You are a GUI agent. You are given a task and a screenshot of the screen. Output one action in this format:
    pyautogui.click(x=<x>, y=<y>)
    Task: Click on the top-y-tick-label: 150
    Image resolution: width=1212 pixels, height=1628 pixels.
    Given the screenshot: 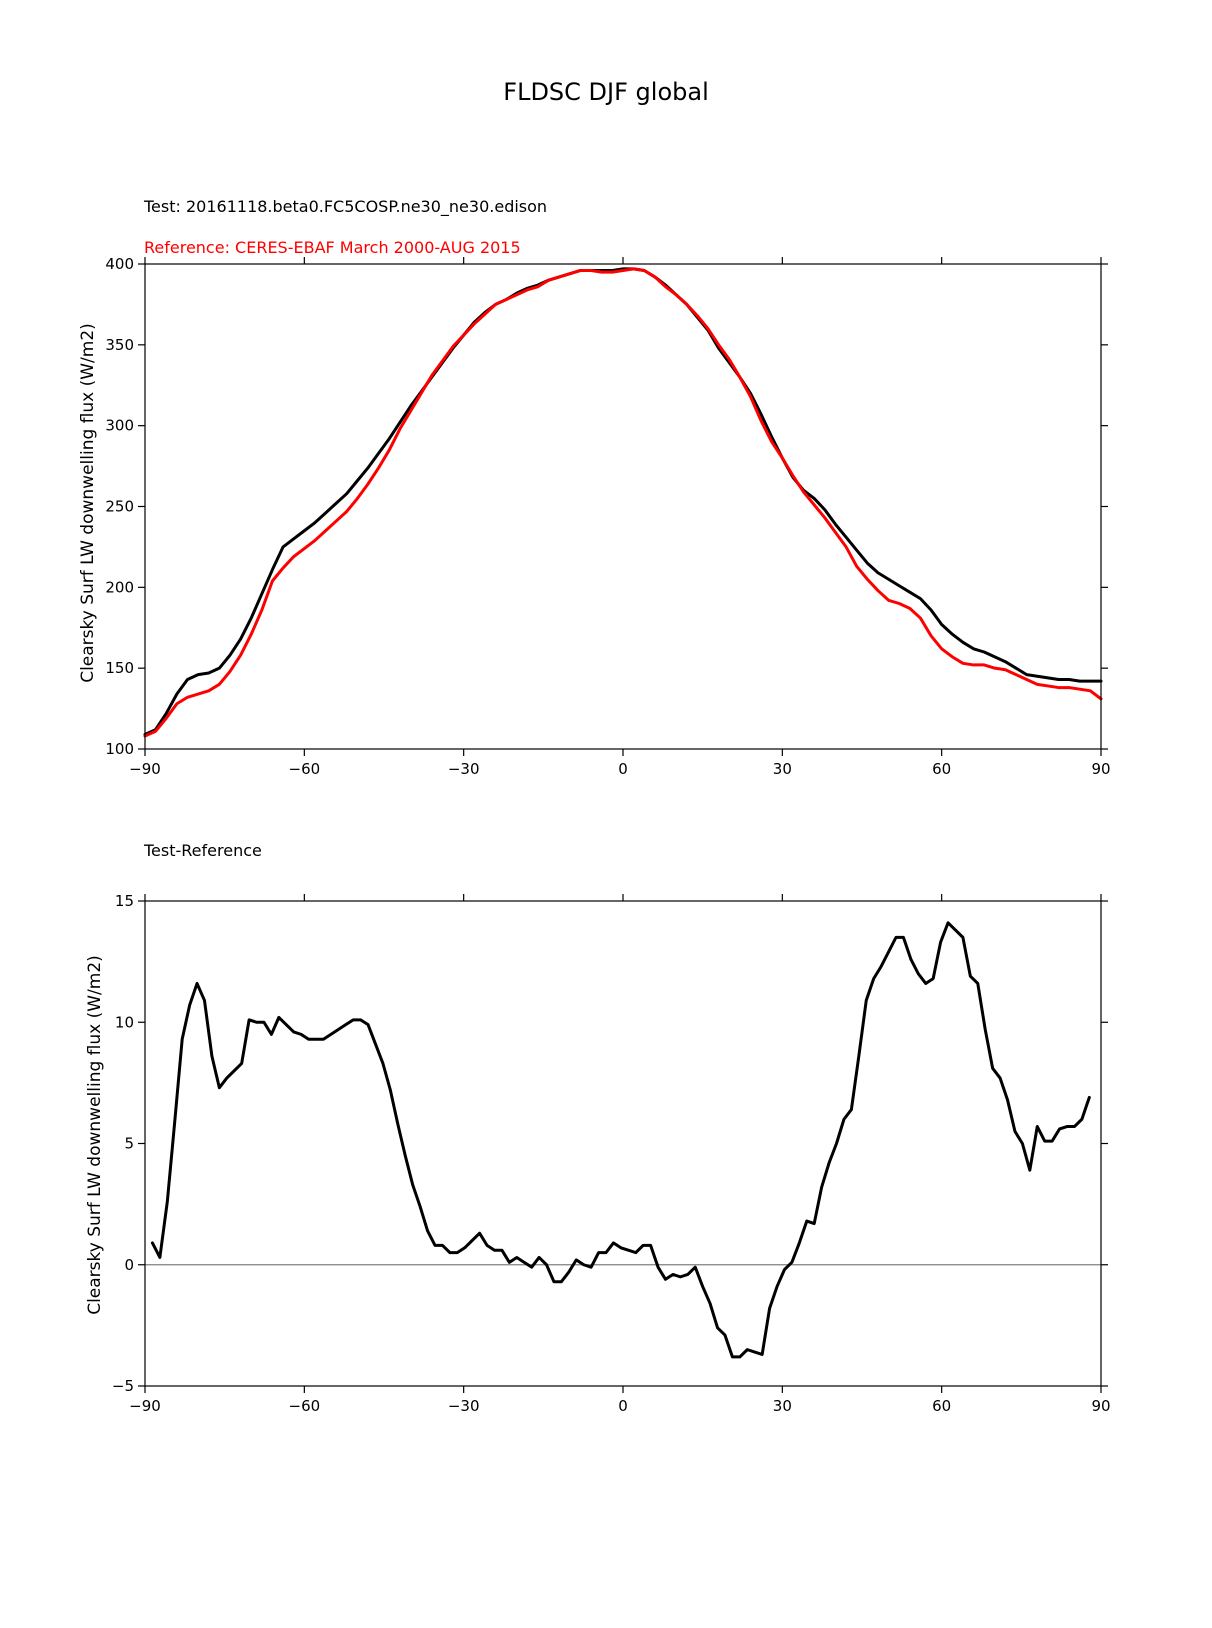 What is the action you would take?
    pyautogui.click(x=119, y=668)
    